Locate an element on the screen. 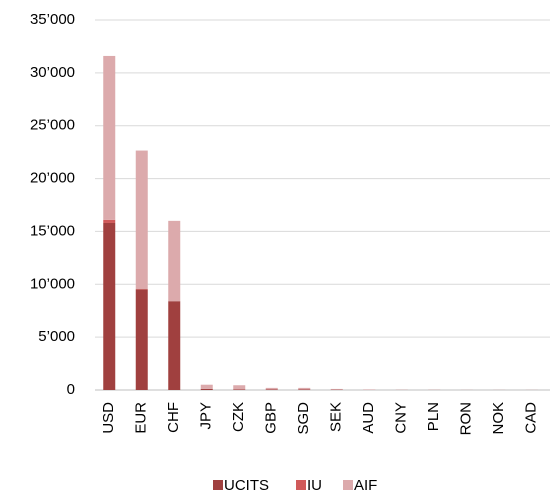 The width and height of the screenshot is (555, 500). x-tick-label: CZK is located at coordinates (238, 417).